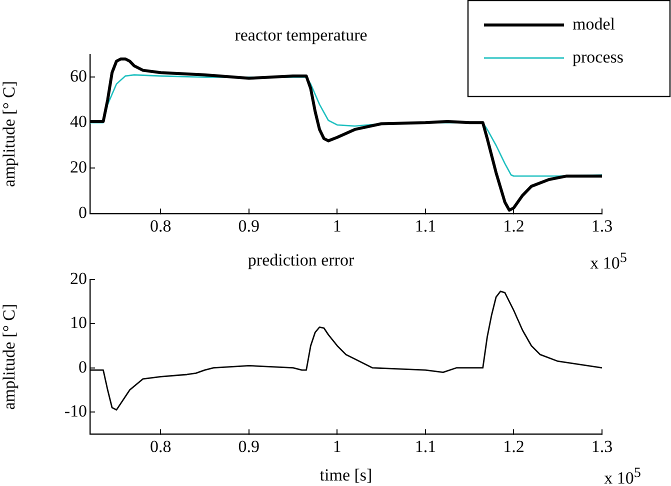 The height and width of the screenshot is (486, 671). I want to click on y-tick-label: 40, so click(78, 122).